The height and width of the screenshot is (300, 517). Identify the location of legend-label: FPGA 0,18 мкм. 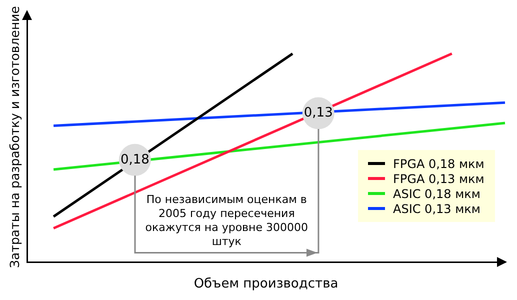
(438, 163).